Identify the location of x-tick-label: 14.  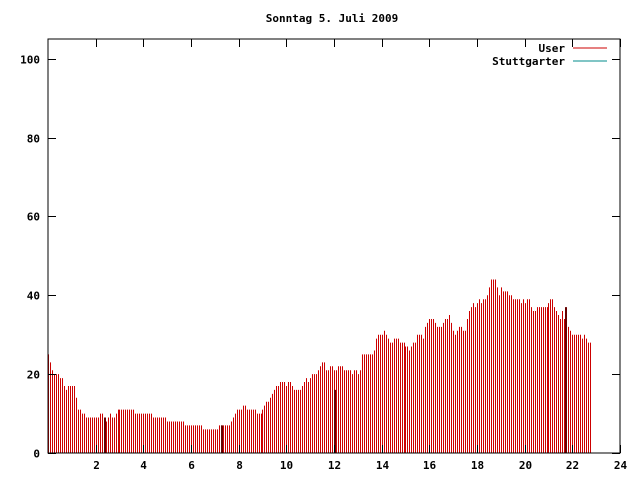
(383, 465).